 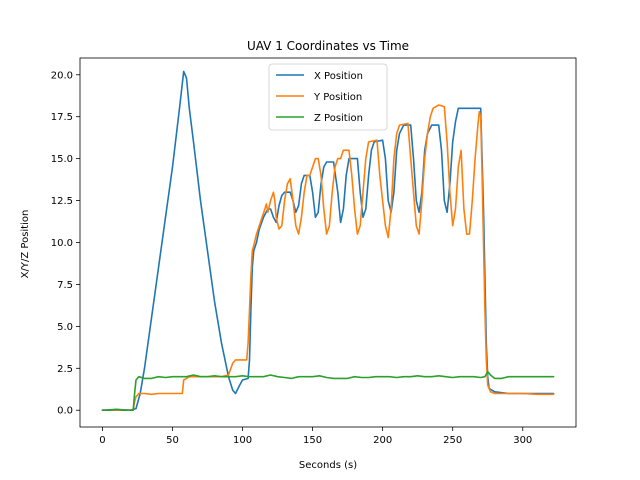 I want to click on x-tick-label: 250, so click(x=452, y=440).